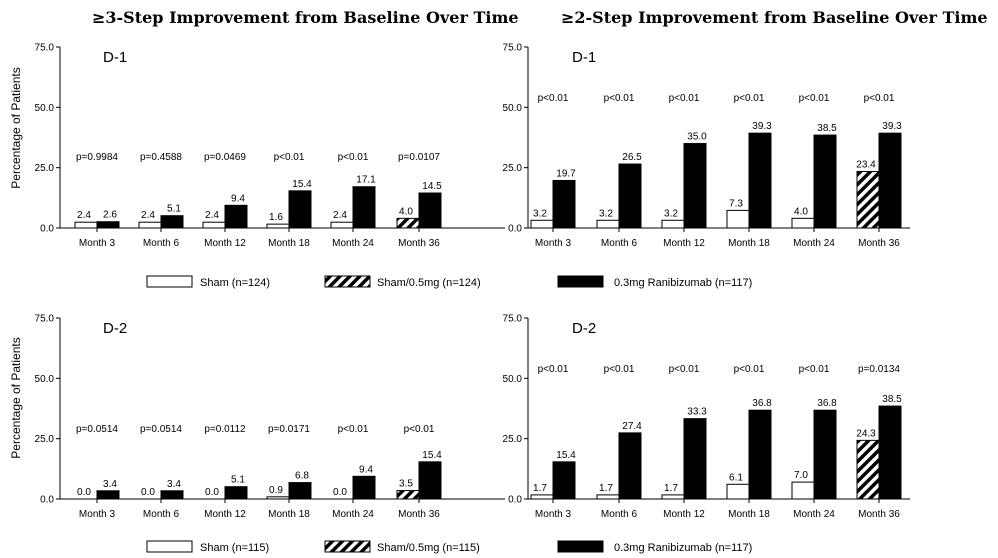 The width and height of the screenshot is (998, 558). Describe the element at coordinates (419, 157) in the screenshot. I see `p-value-label: p=0.0107` at that location.